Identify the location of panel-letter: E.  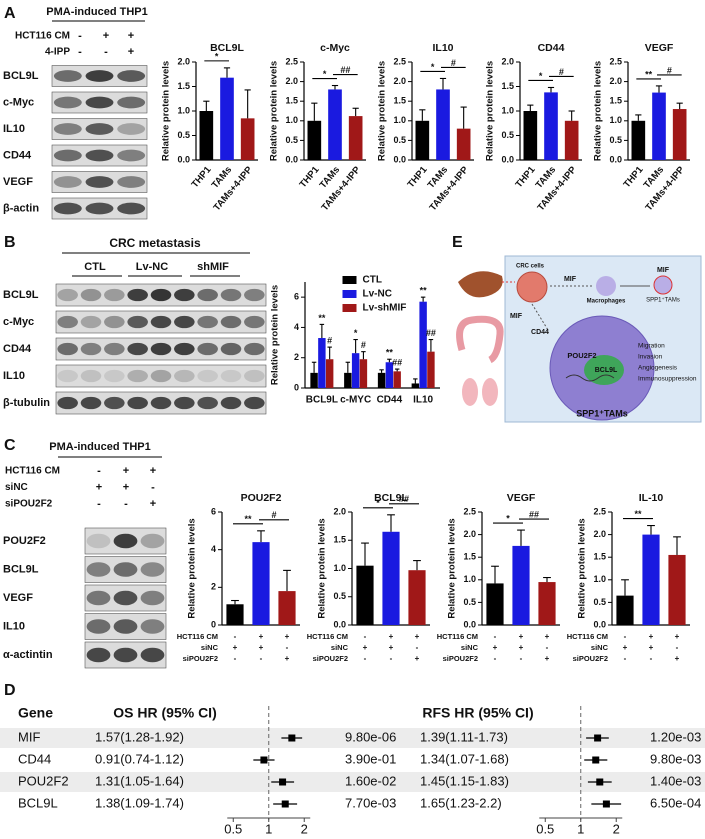
(457, 242).